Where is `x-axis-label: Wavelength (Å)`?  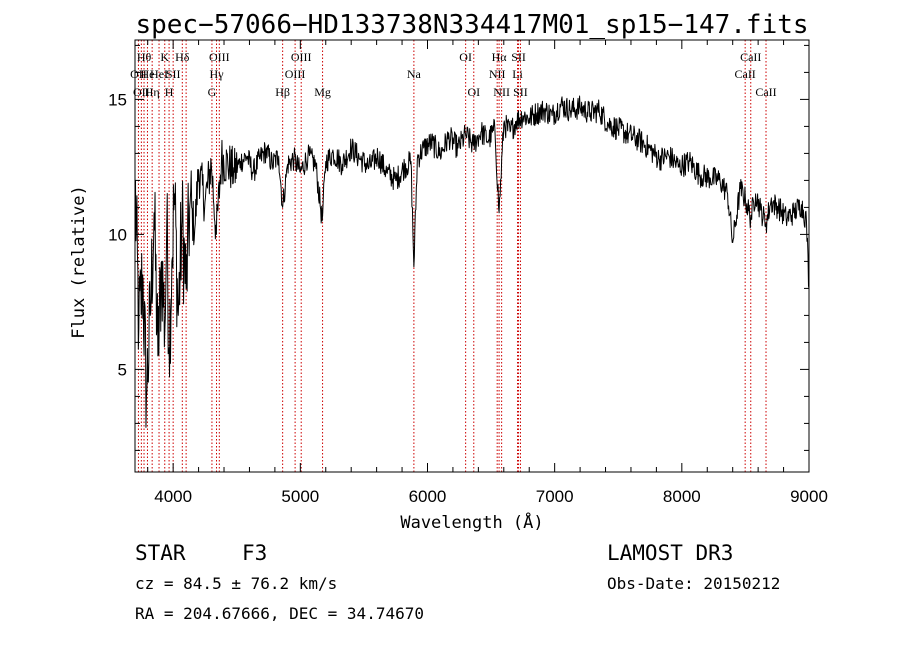 x-axis-label: Wavelength (Å) is located at coordinates (471, 522).